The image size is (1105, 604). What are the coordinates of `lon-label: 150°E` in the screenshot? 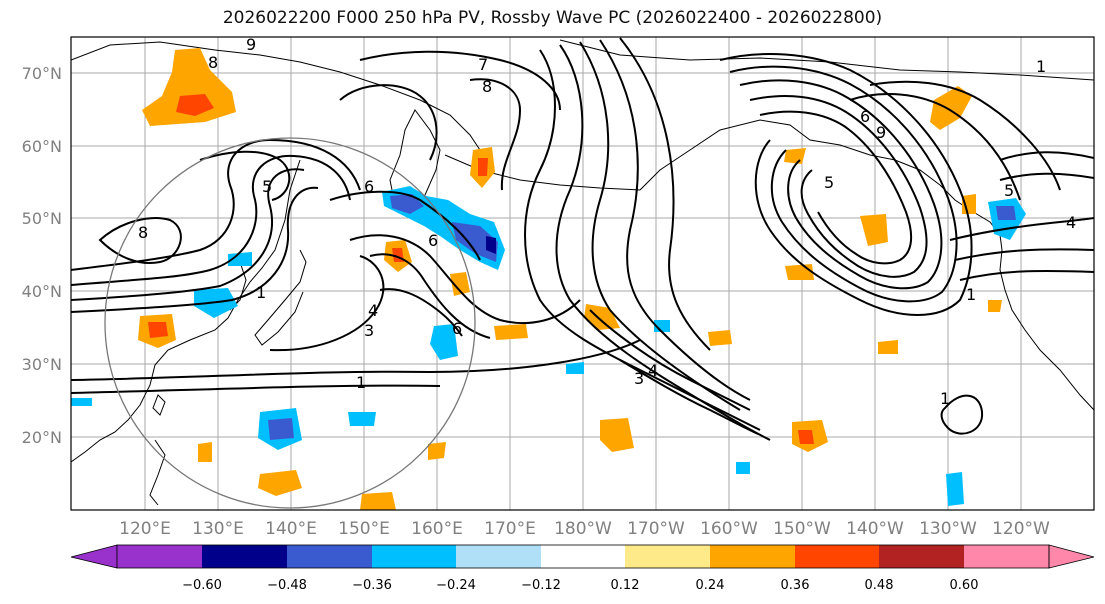 It's located at (364, 529).